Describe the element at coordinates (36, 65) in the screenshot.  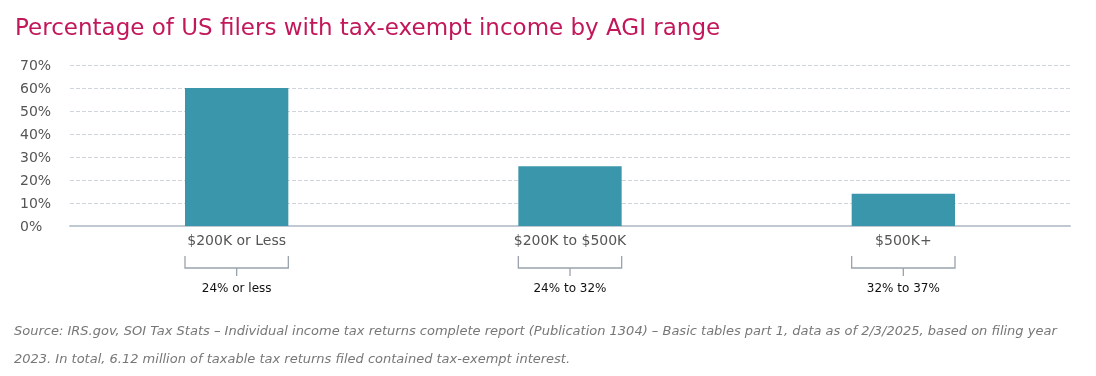
I see `y-tick-label: 70%` at that location.